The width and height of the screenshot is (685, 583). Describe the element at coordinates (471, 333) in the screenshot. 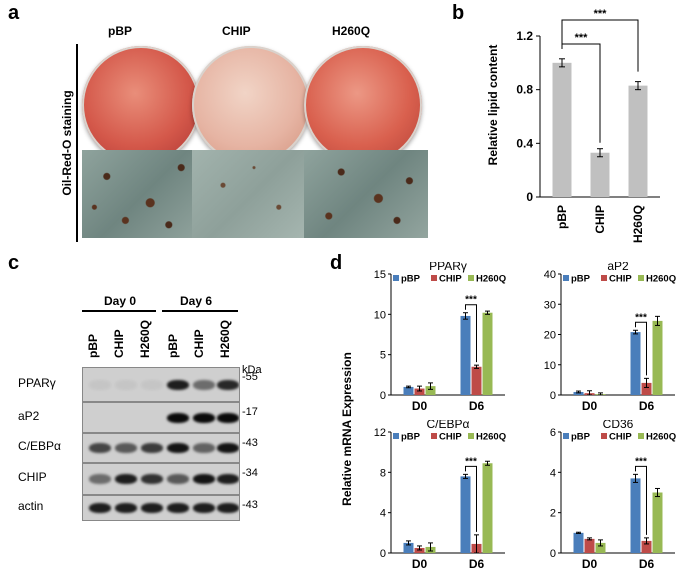

I see `chart-ppar-sig-bracket` at that location.